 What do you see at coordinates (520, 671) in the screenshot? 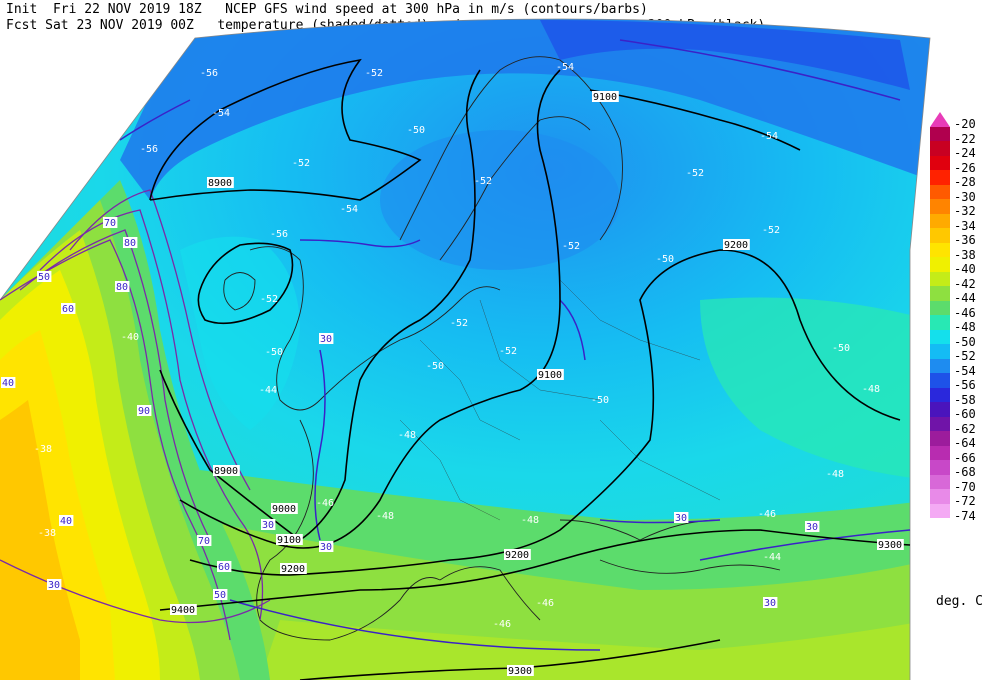
I see `height-label: 9300` at bounding box center [520, 671].